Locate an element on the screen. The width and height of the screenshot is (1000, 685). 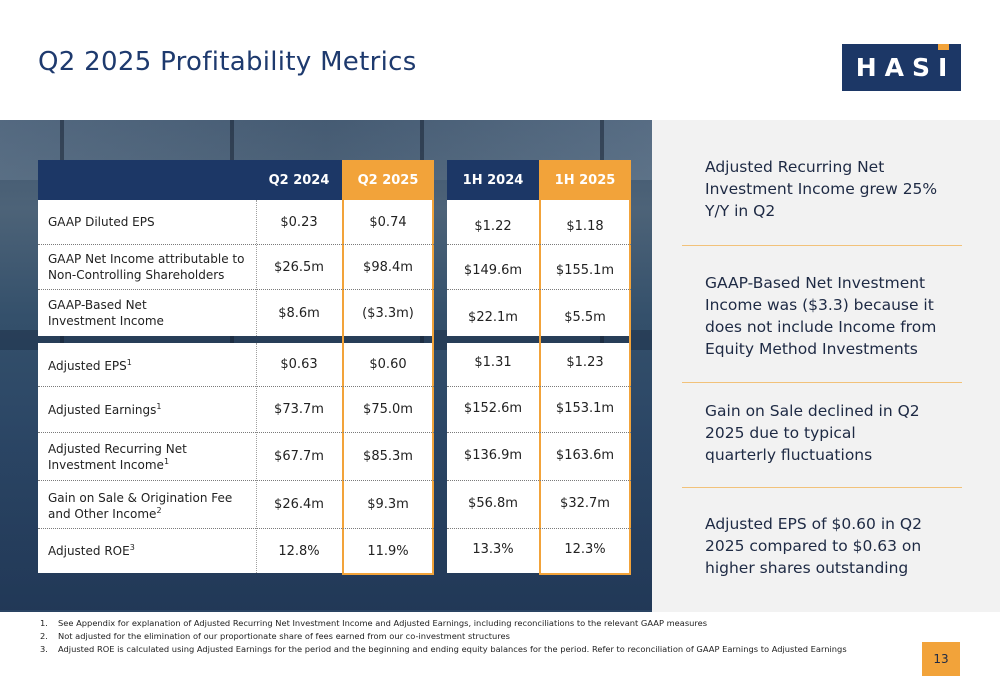
quarter-table-lower is located at coordinates (236, 458).